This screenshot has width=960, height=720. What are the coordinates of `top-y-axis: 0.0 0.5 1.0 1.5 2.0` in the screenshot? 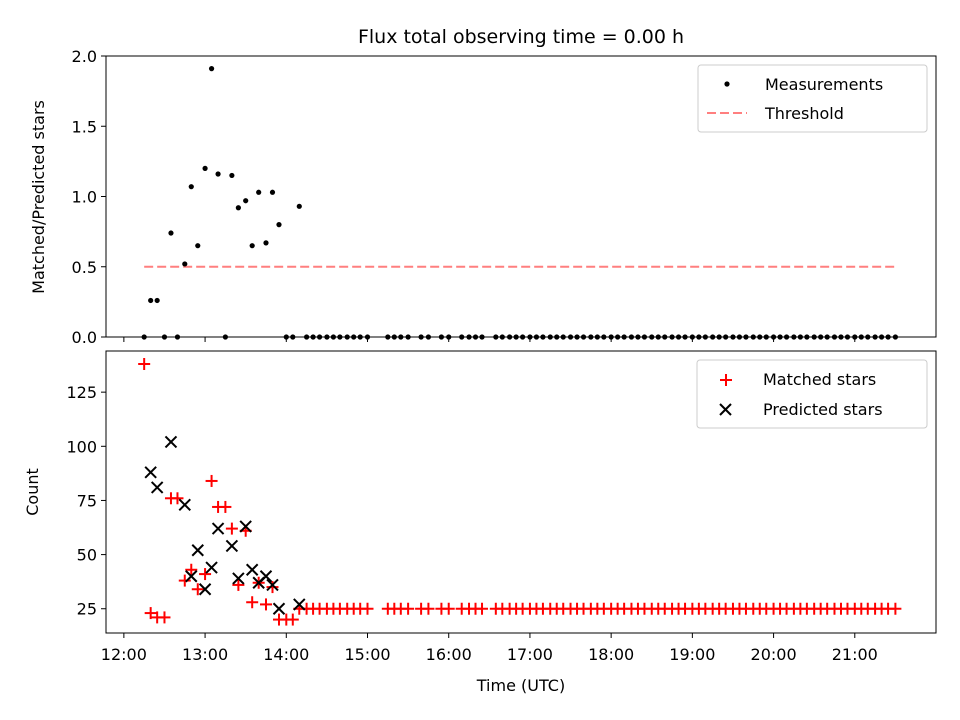 It's located at (89, 197).